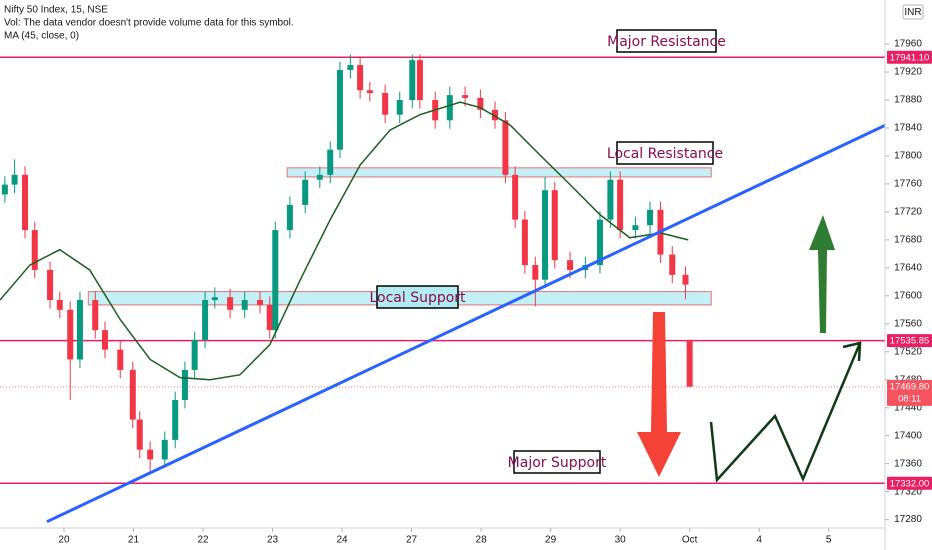  I want to click on y-tick-label: 17640, so click(908, 267).